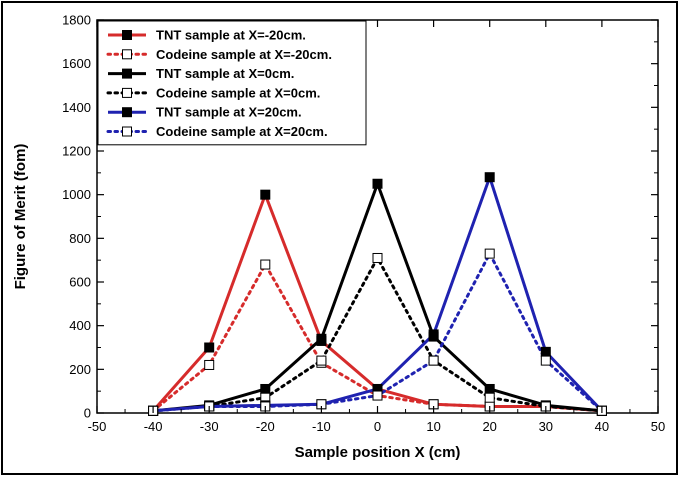 The height and width of the screenshot is (478, 681). What do you see at coordinates (80, 282) in the screenshot?
I see `y-tick-label: 600` at bounding box center [80, 282].